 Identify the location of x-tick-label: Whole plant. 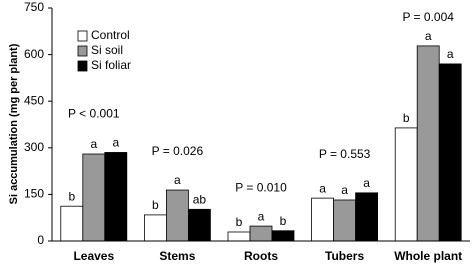
(428, 256).